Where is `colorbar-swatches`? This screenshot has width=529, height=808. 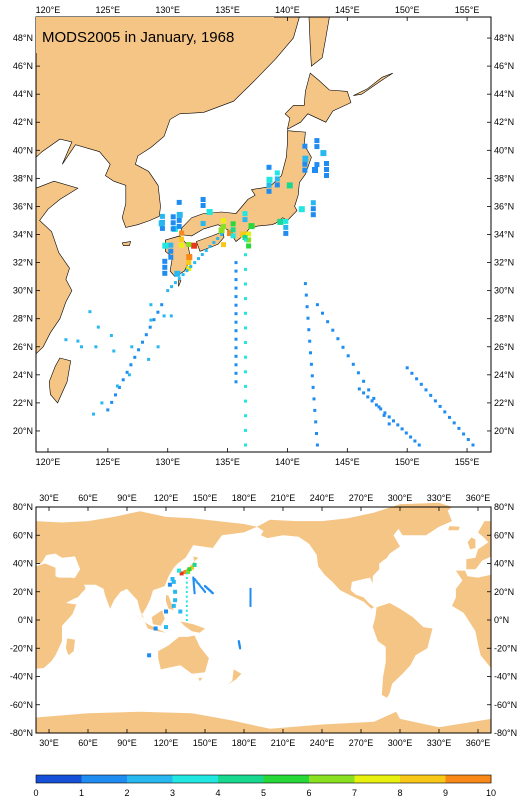 colorbar-swatches is located at coordinates (264, 779).